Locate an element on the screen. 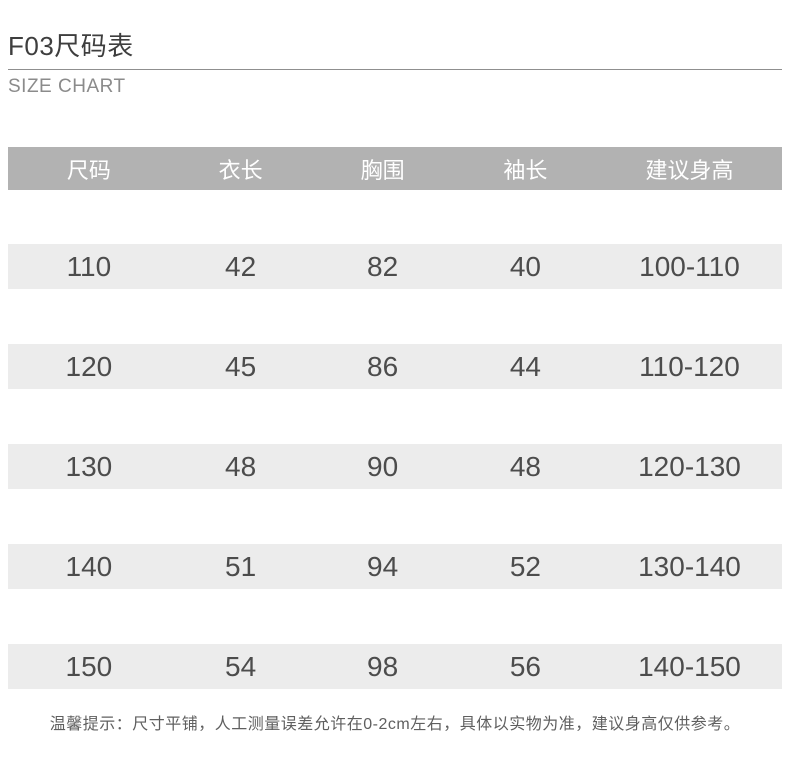  table-header-row: 尺码 衣长 胸围 袖长 建议身高 is located at coordinates (395, 168).